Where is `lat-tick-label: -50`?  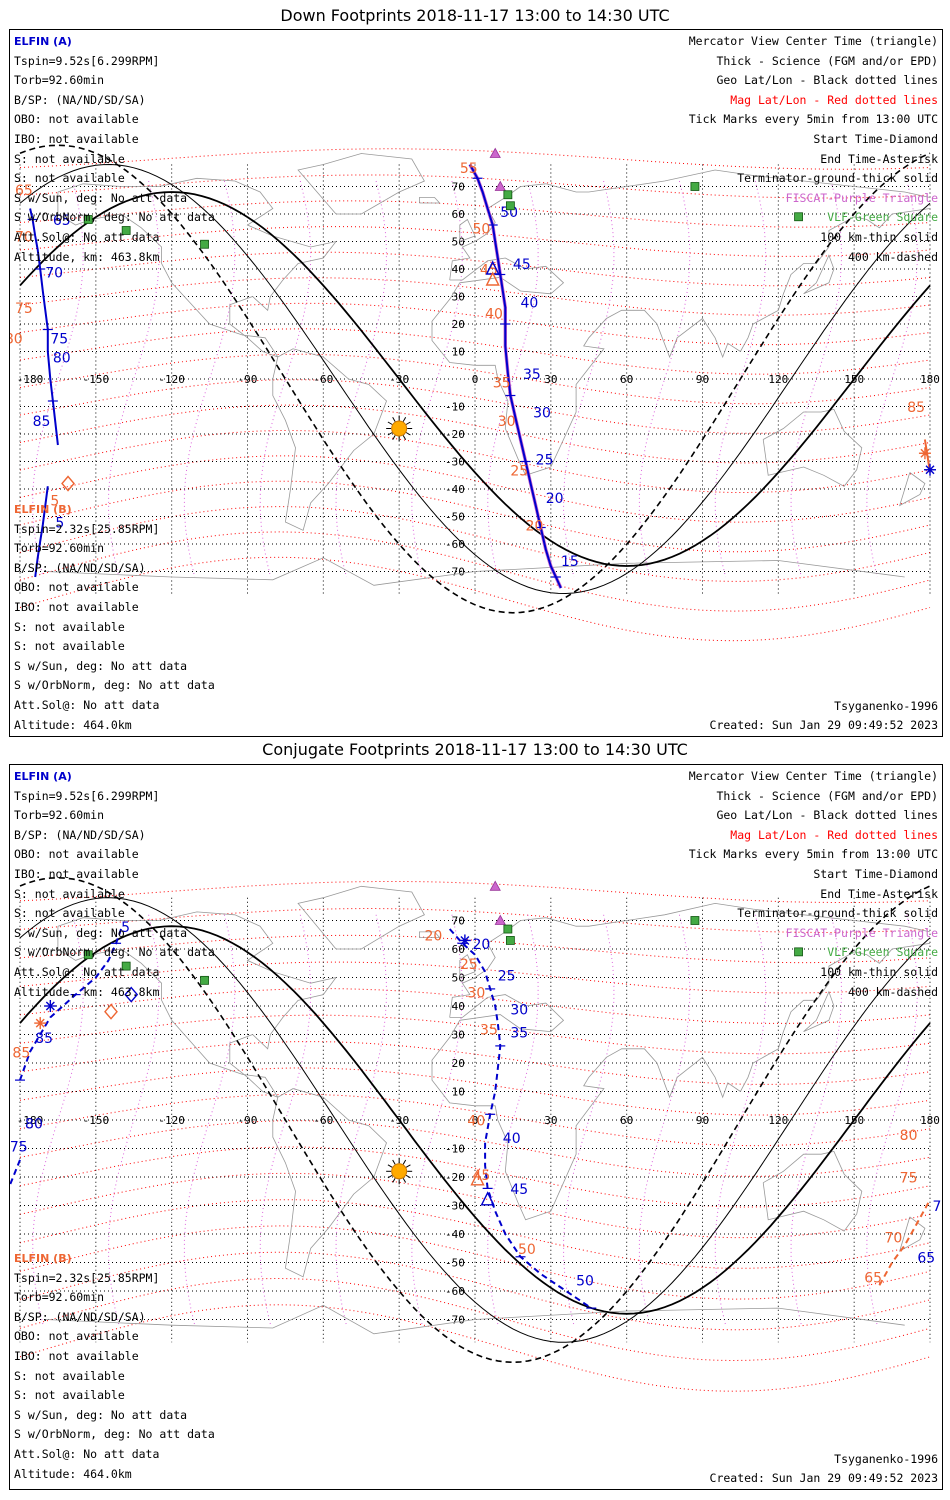
lat-tick-label: -50 is located at coordinates (455, 517).